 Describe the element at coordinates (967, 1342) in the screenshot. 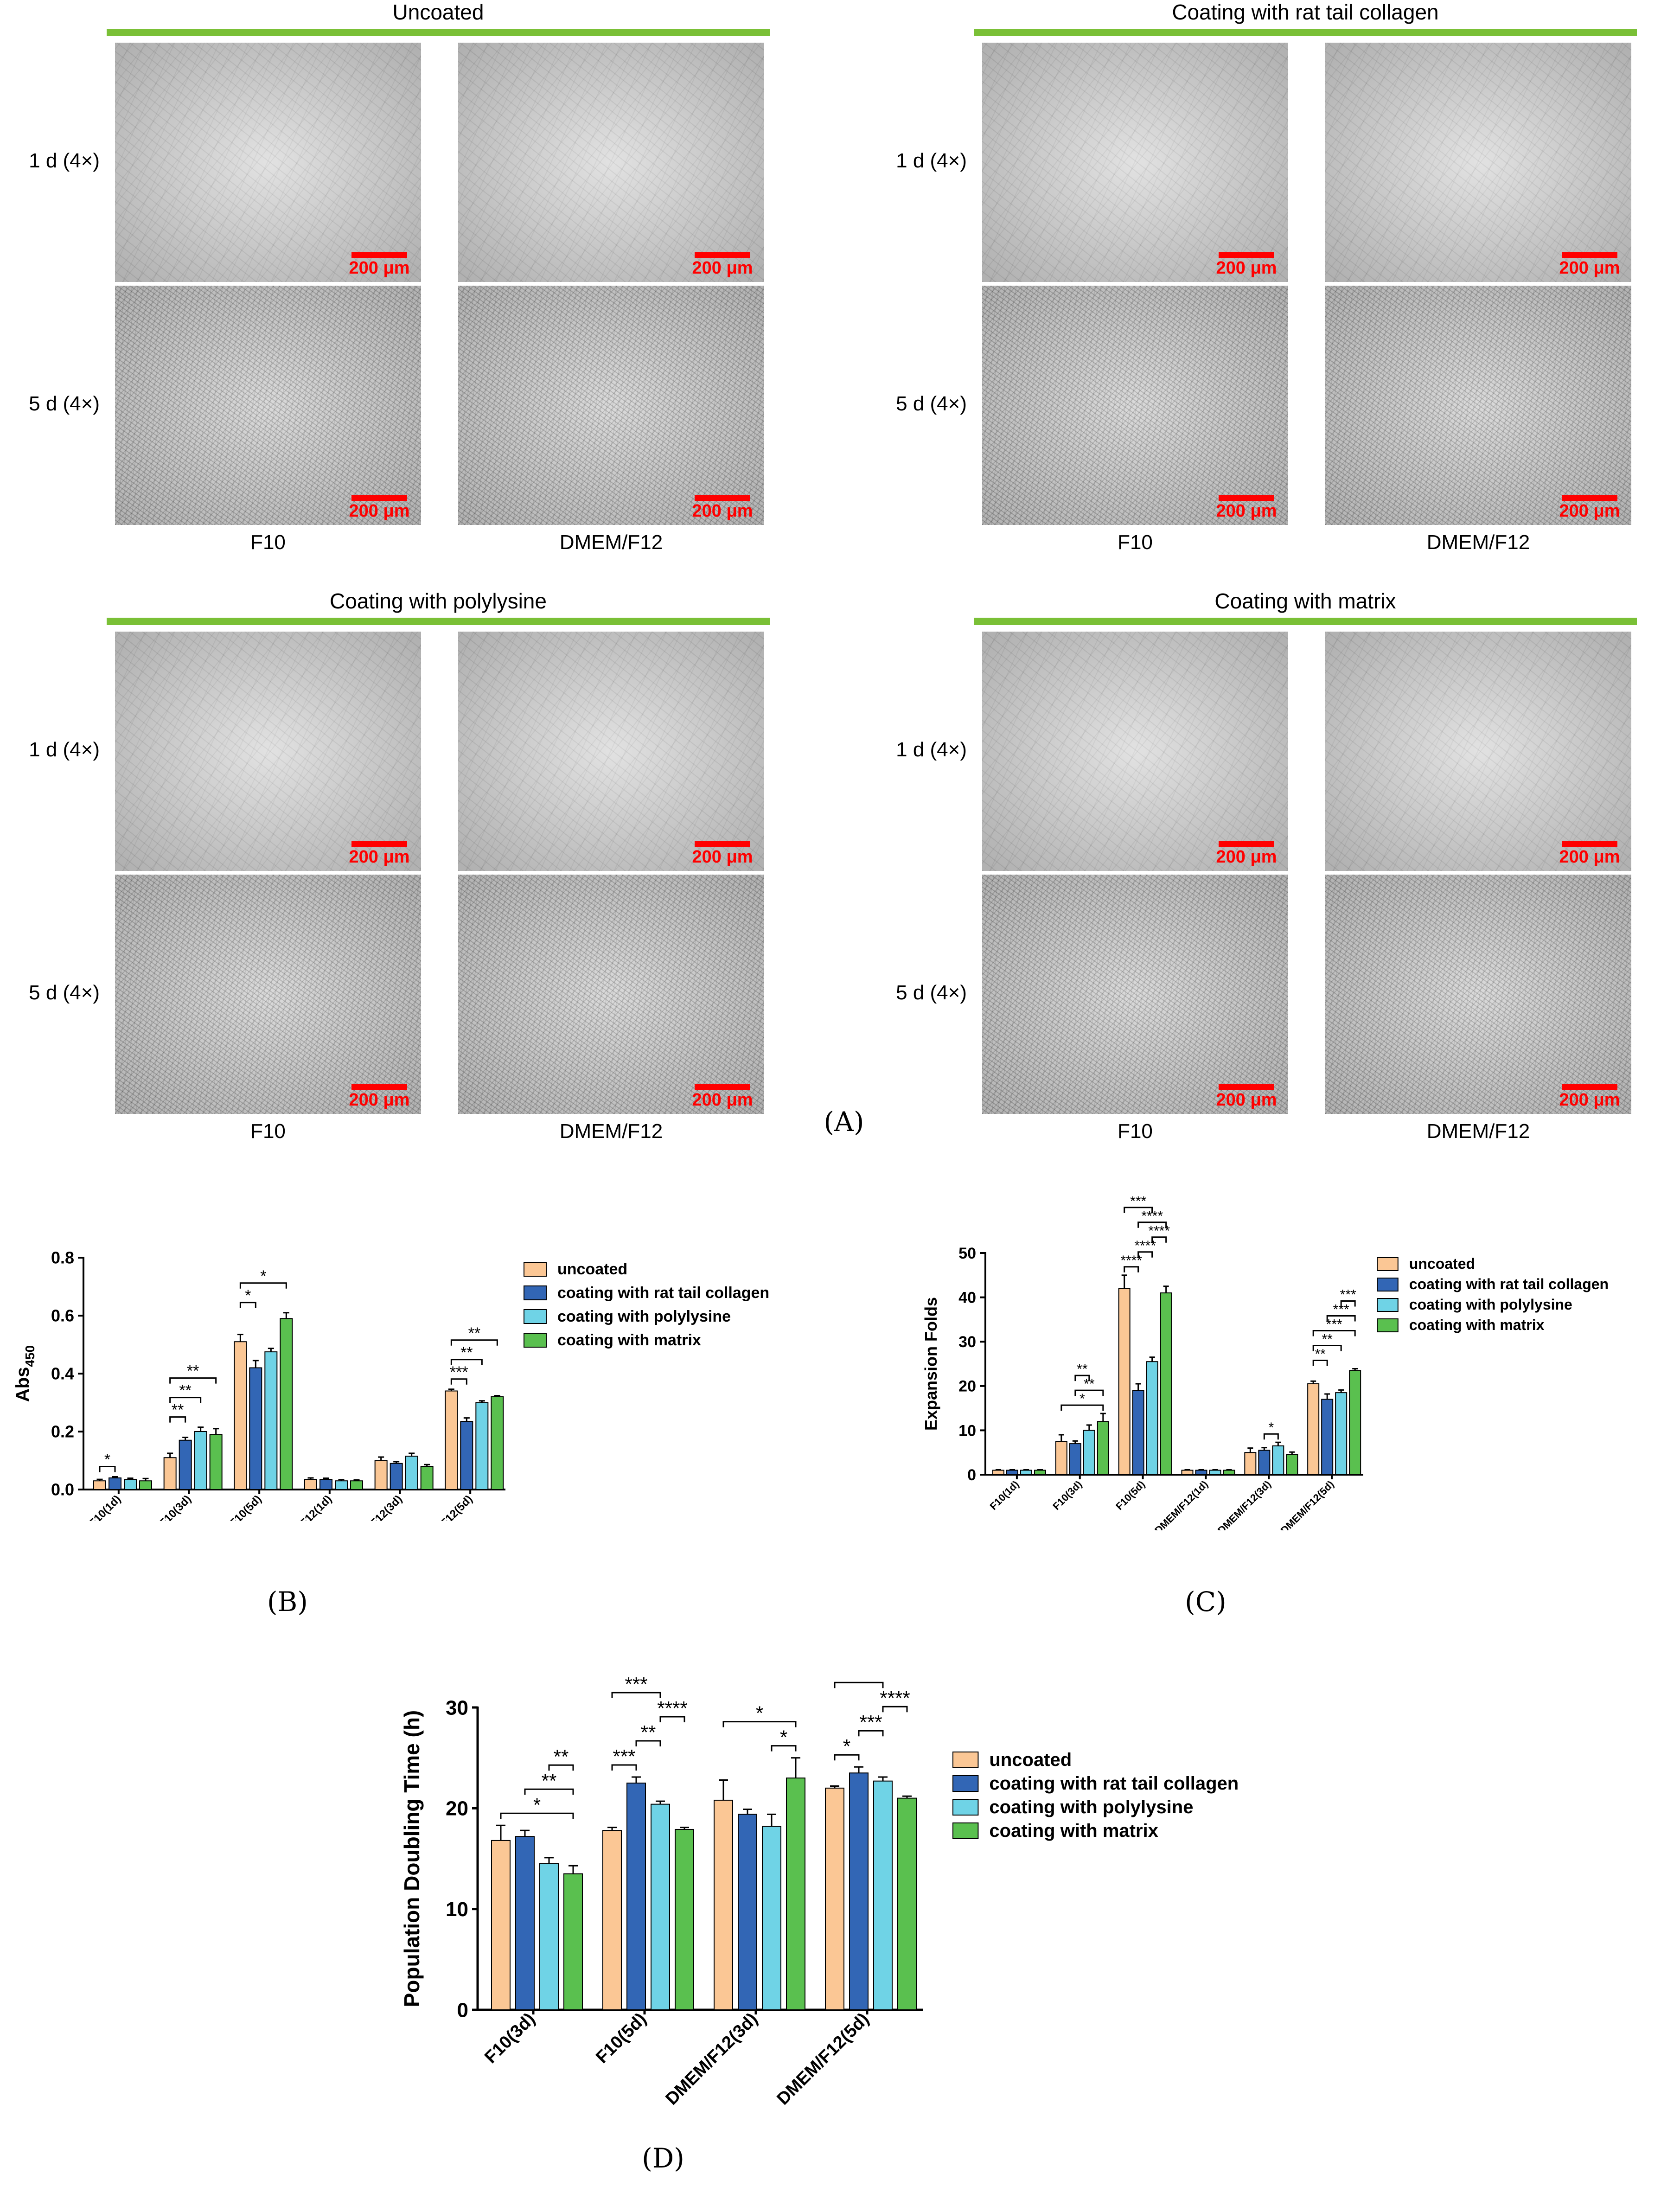

I see `y-tick-label: 30` at that location.